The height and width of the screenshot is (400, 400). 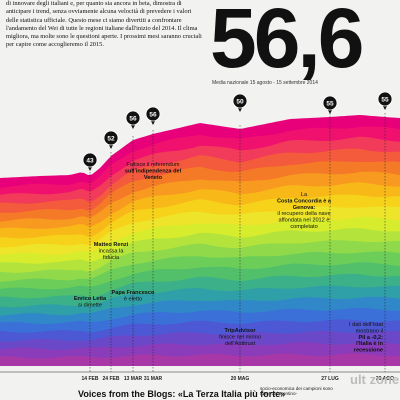 I want to click on annotation-headline: Pil a -0,2: l'Italia è in recessione, so click(x=369, y=344).